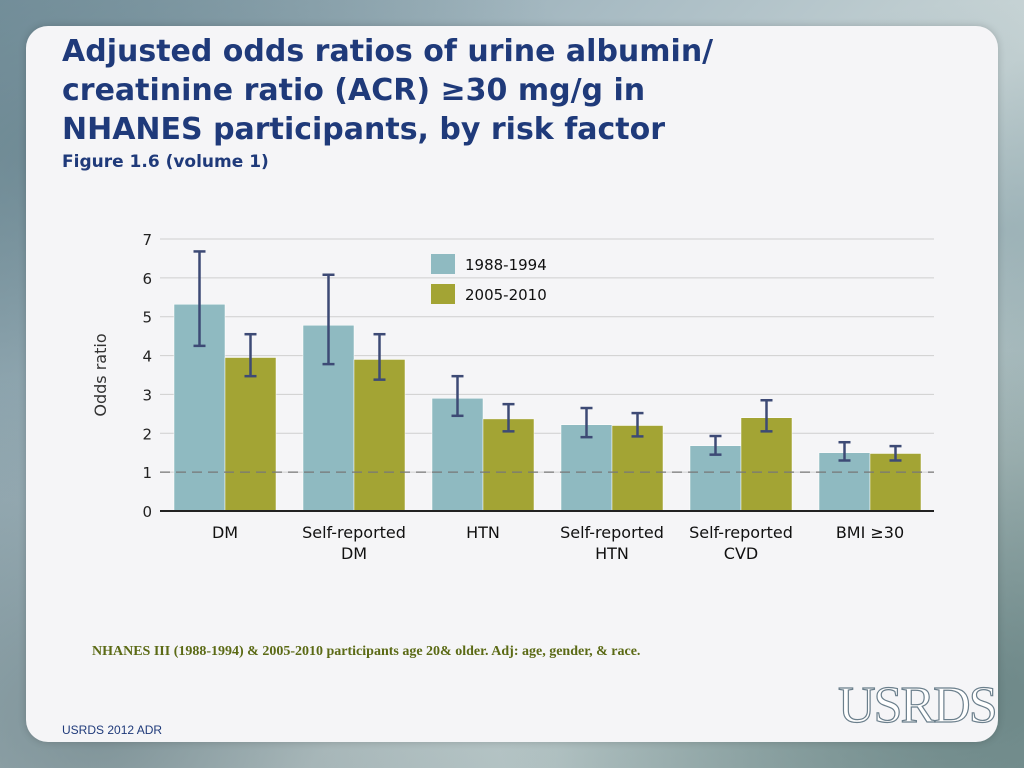 The image size is (1024, 768). What do you see at coordinates (506, 295) in the screenshot?
I see `legend-label: 2005-2010` at bounding box center [506, 295].